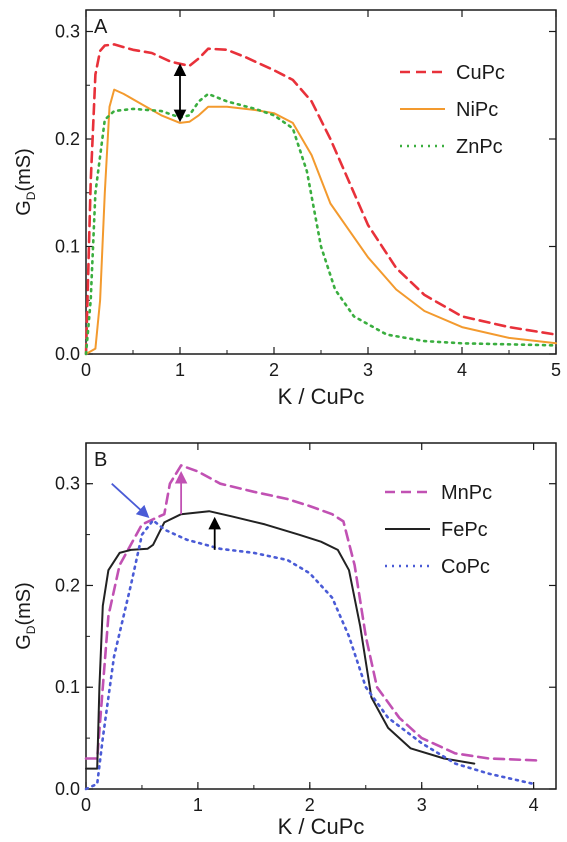 The height and width of the screenshot is (842, 567). I want to click on y-axis-label-main-a: G, so click(24, 208).